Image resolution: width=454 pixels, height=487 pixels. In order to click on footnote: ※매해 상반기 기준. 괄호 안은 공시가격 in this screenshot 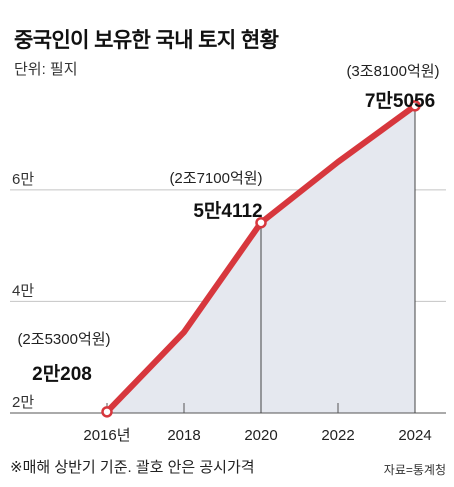, I will do `click(132, 467)`.